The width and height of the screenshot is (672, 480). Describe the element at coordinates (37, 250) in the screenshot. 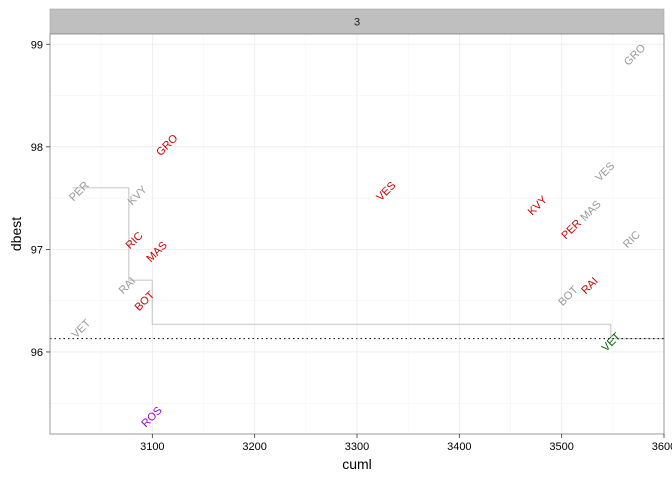

I see `y-tick-label: 97` at that location.